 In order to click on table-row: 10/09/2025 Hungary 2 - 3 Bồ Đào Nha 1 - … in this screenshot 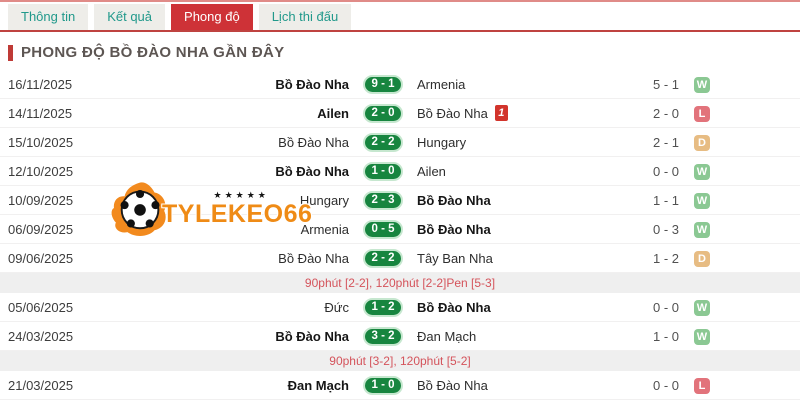, I will do `click(400, 200)`.